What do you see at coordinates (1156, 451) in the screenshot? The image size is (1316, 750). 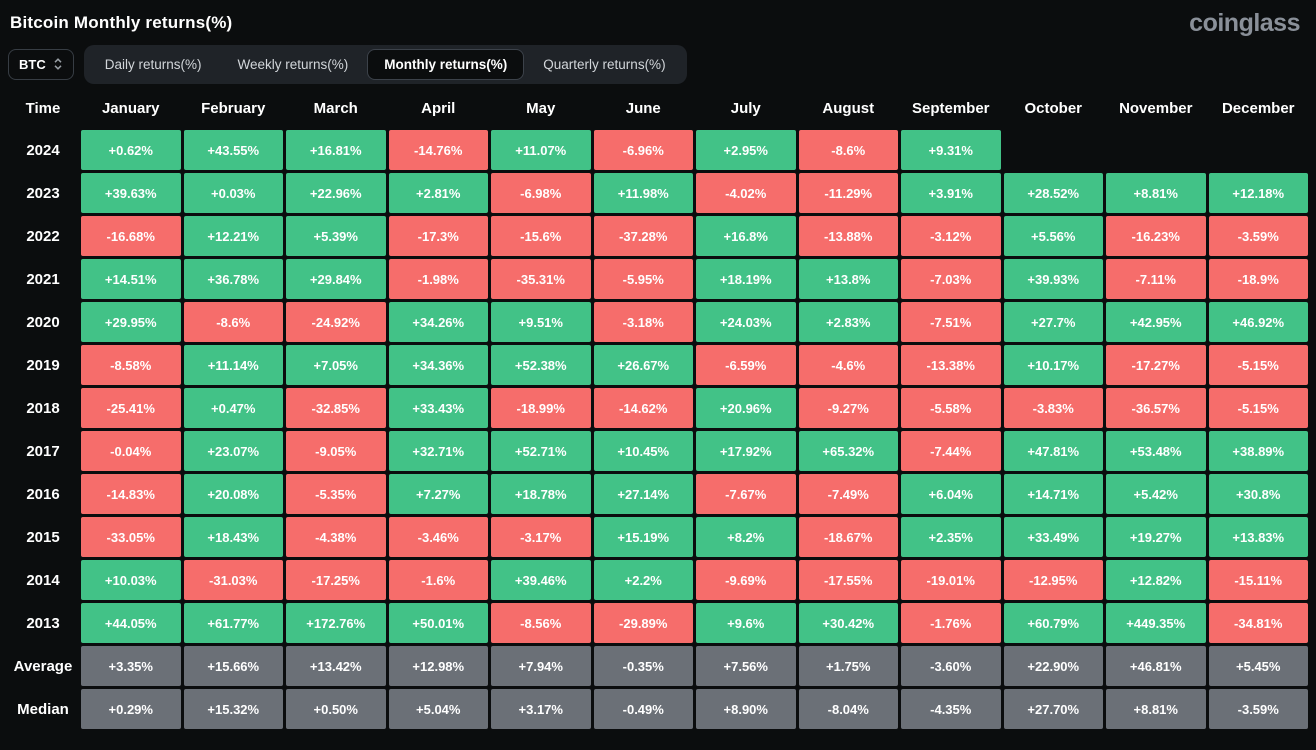 I see `return-cell: +53.48%` at bounding box center [1156, 451].